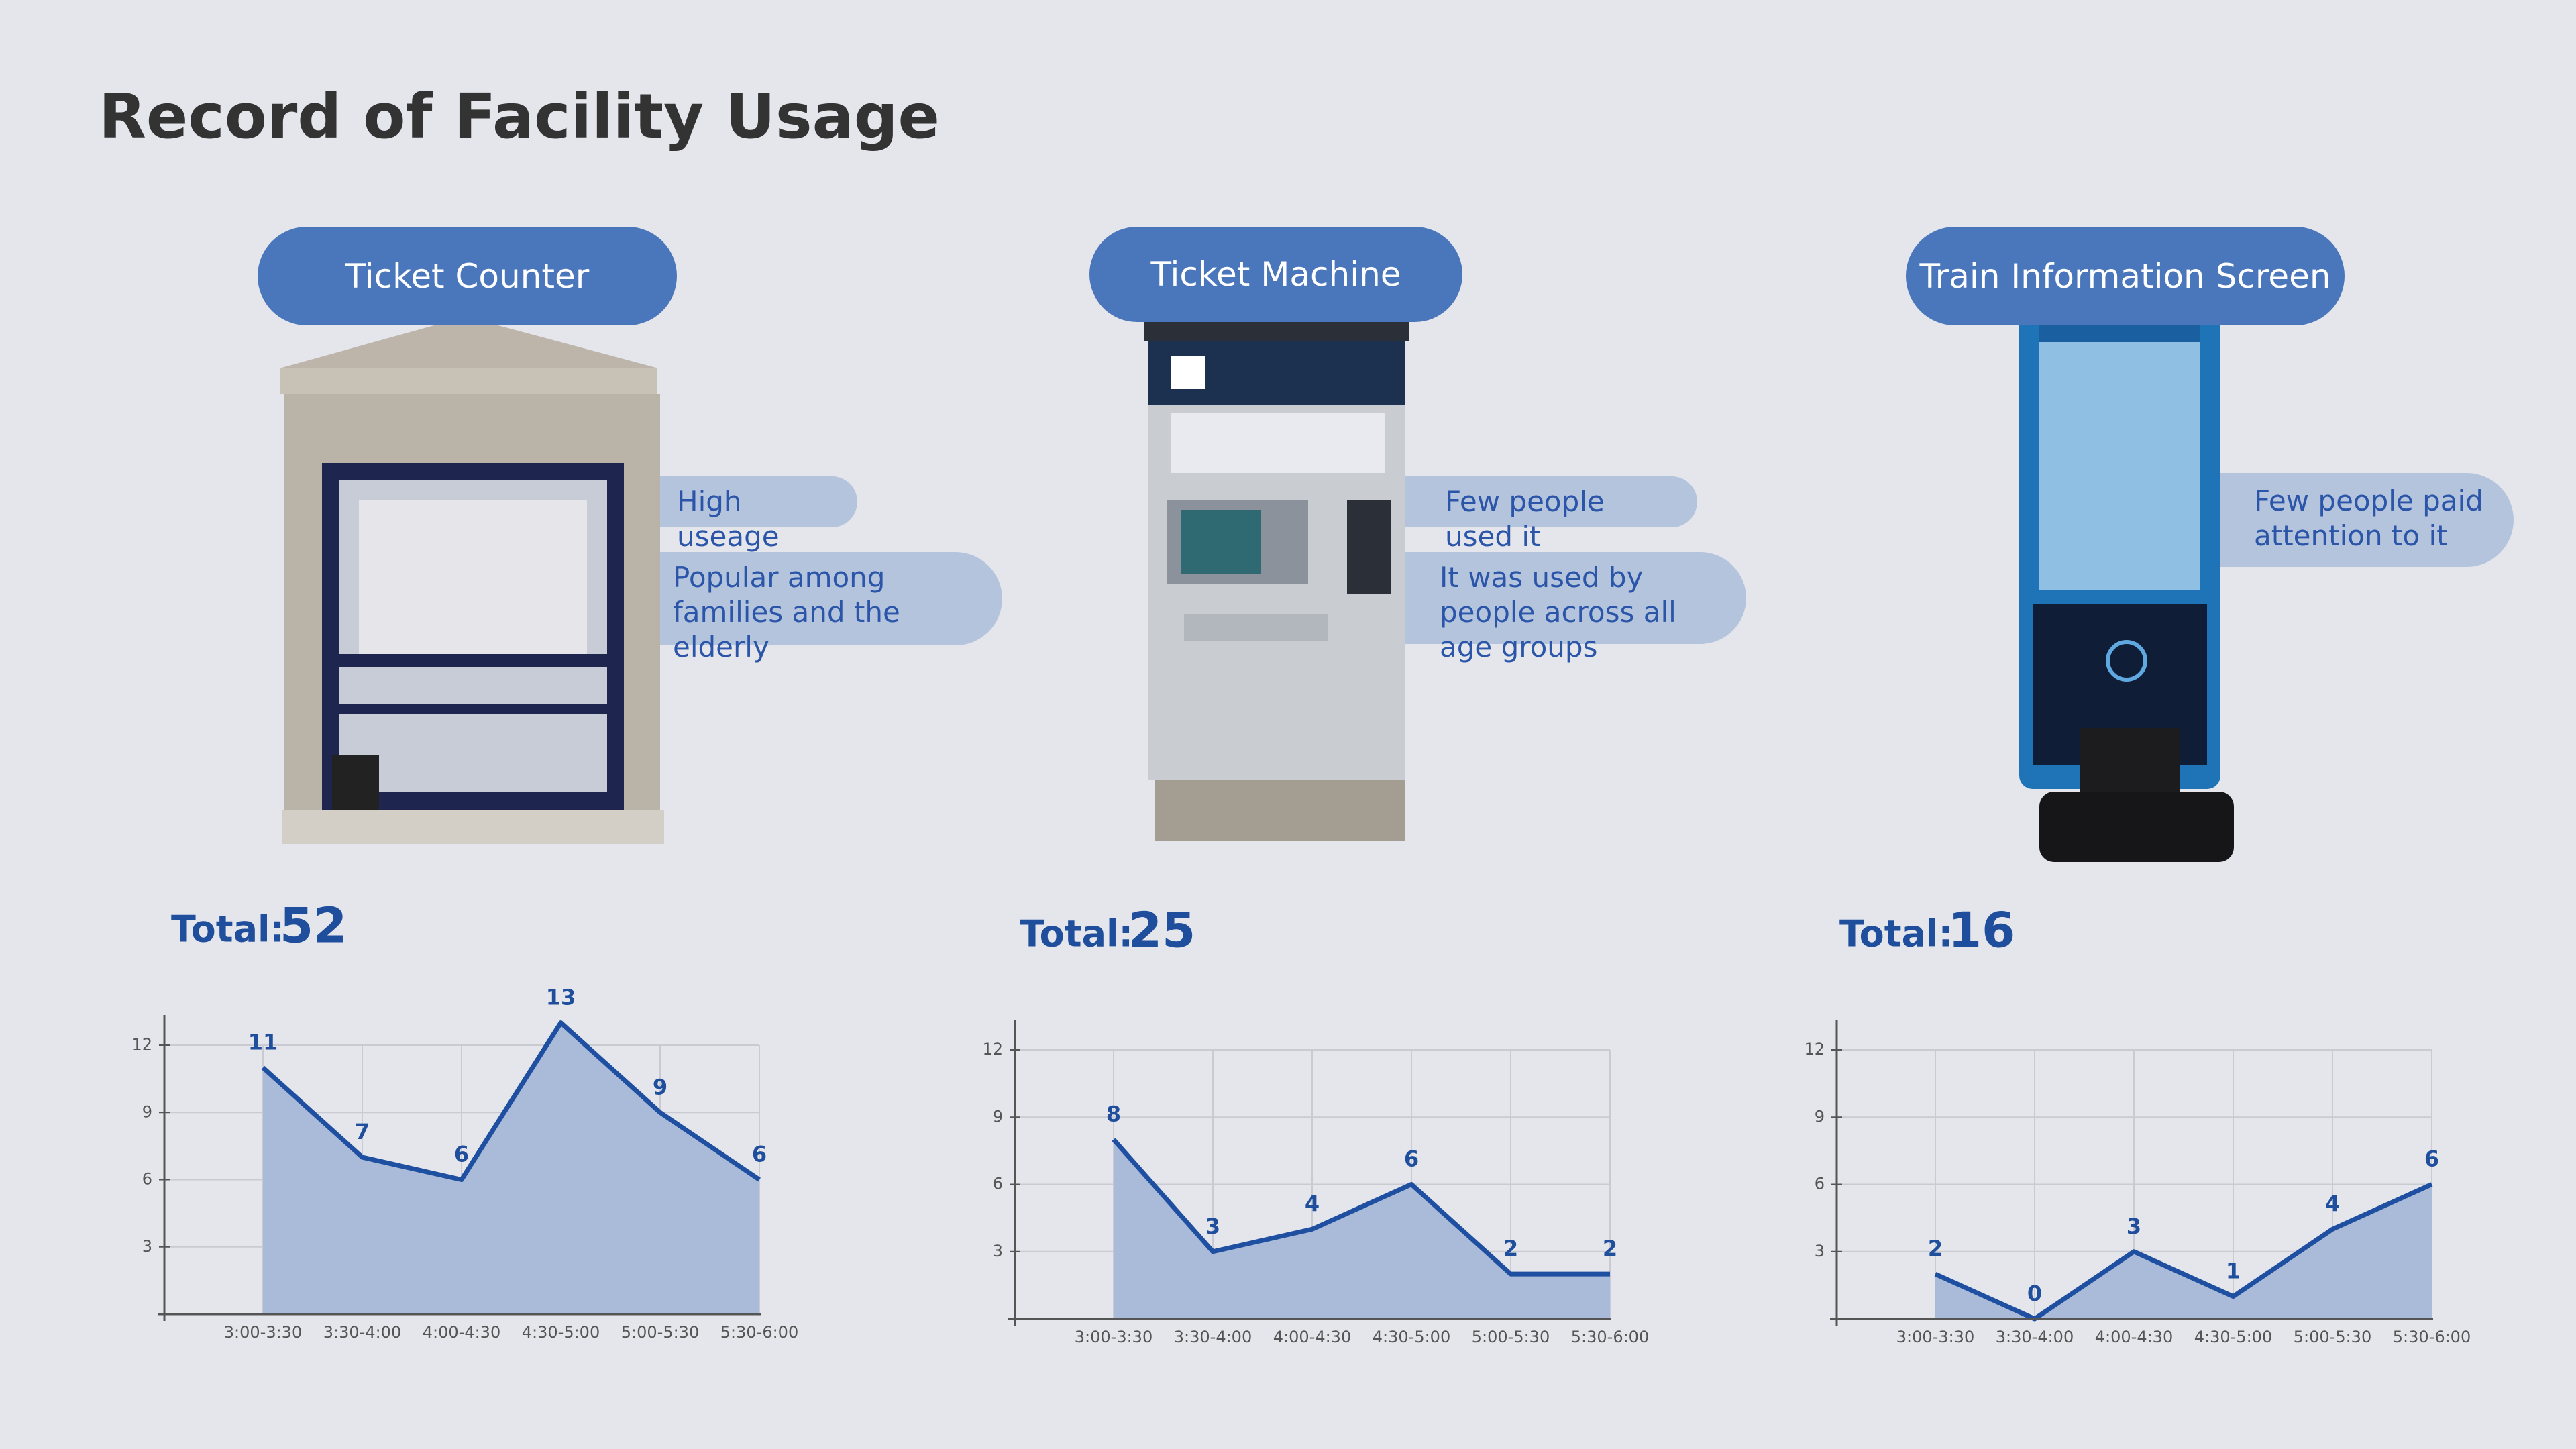 This screenshot has height=1449, width=2576. Describe the element at coordinates (2125, 276) in the screenshot. I see `facility-label: Train Information Screen` at that location.